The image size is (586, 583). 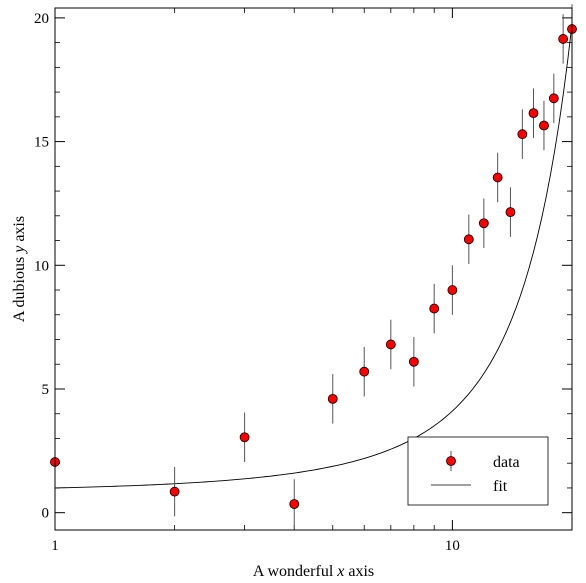 What do you see at coordinates (46, 514) in the screenshot?
I see `y-tick-label: 0` at bounding box center [46, 514].